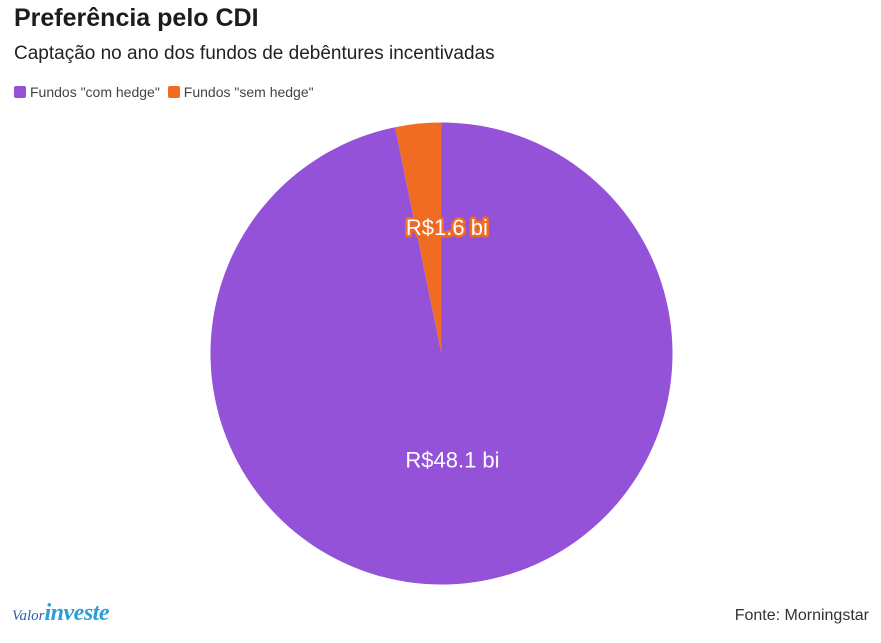 This screenshot has width=881, height=643. I want to click on pie-label-sem-hedge: R$1.6 bi, so click(447, 227).